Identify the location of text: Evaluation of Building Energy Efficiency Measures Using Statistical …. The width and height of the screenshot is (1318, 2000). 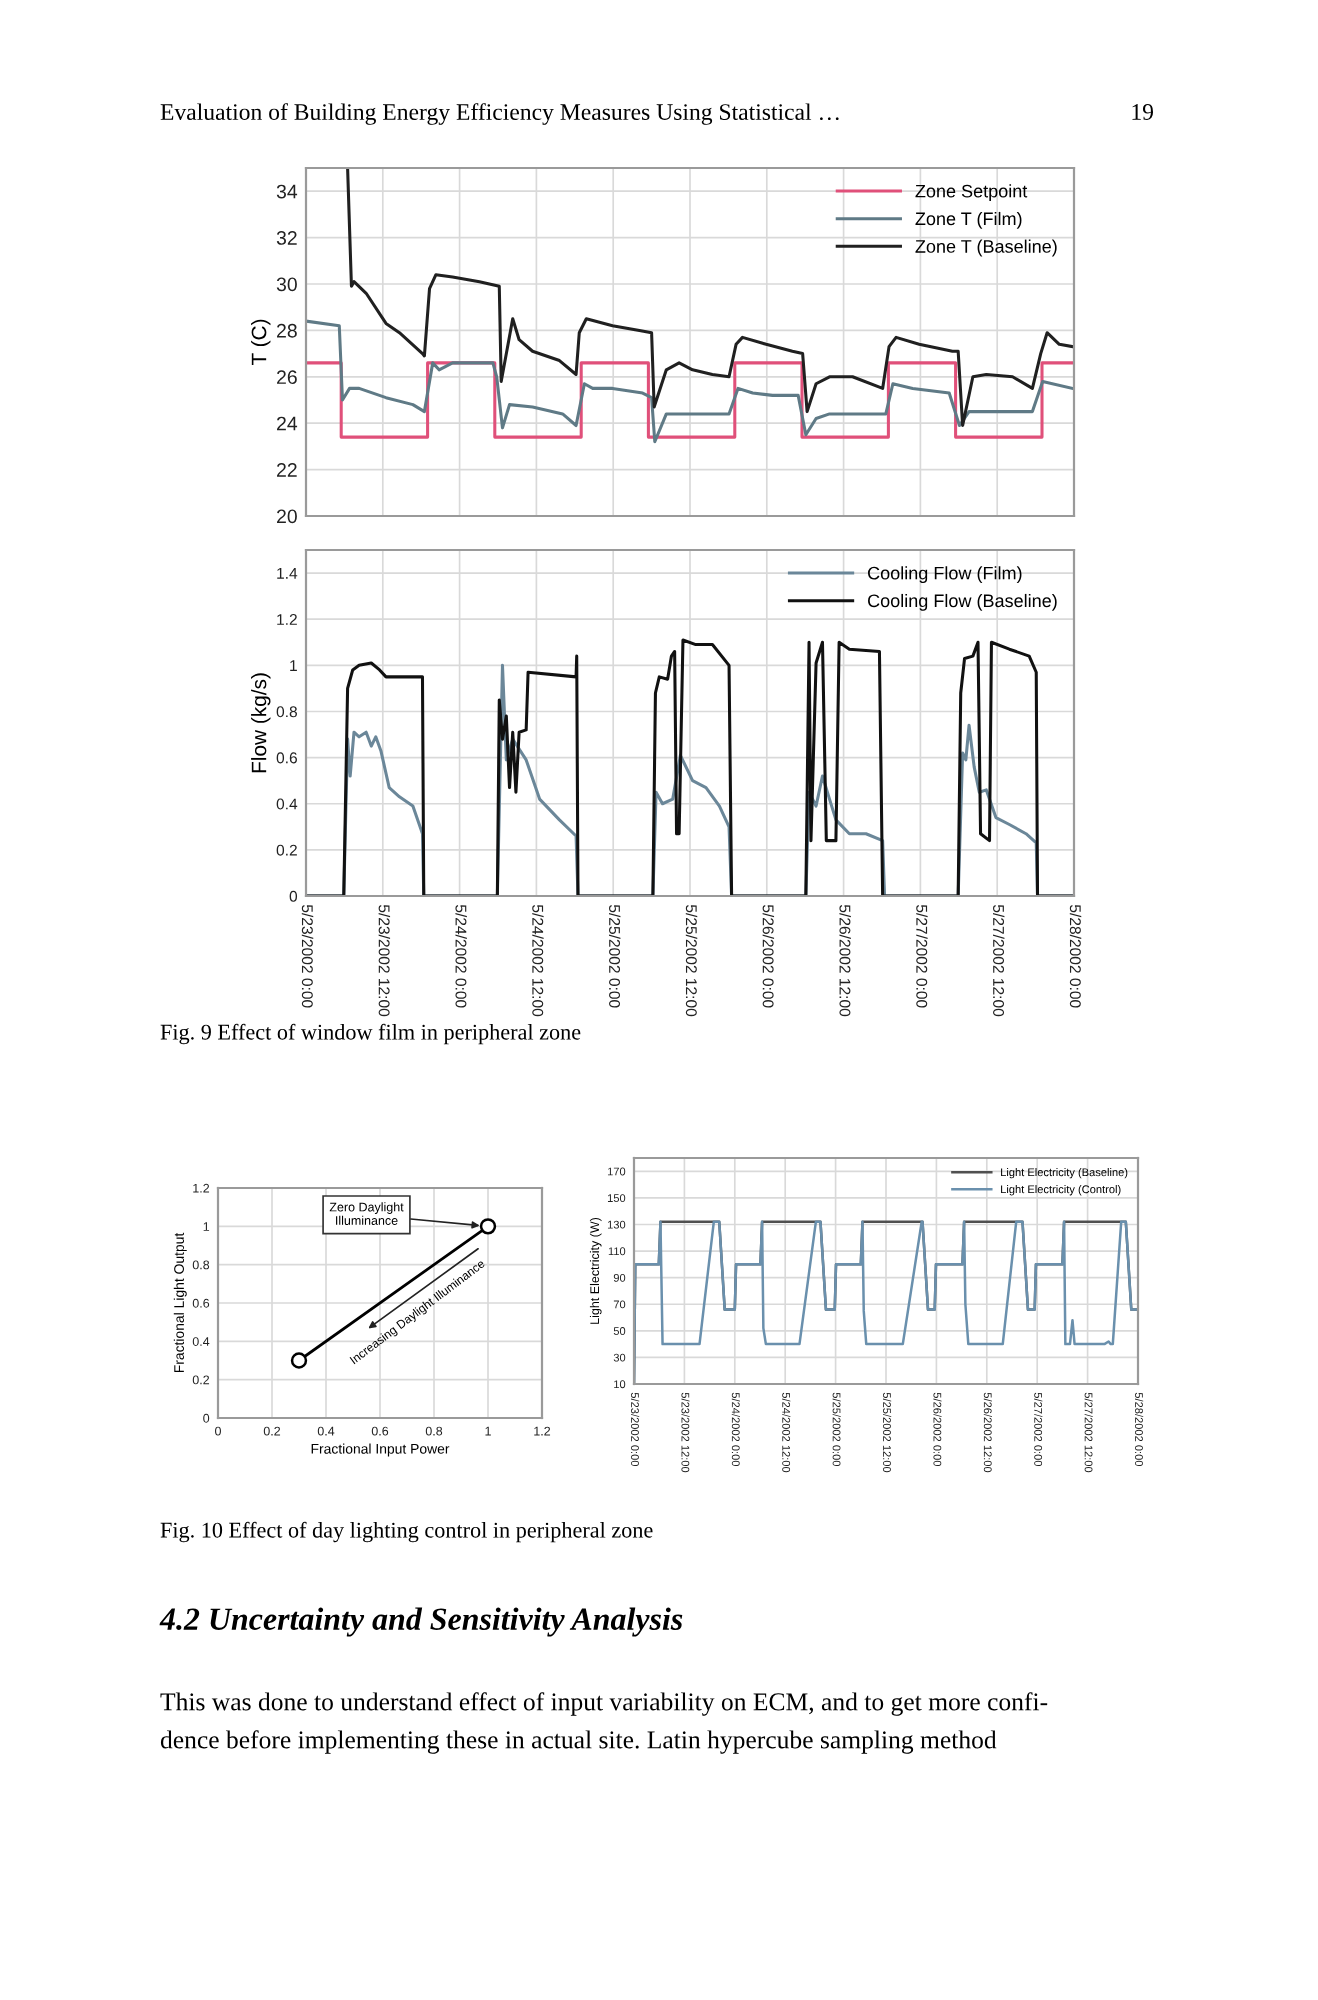
(499, 114).